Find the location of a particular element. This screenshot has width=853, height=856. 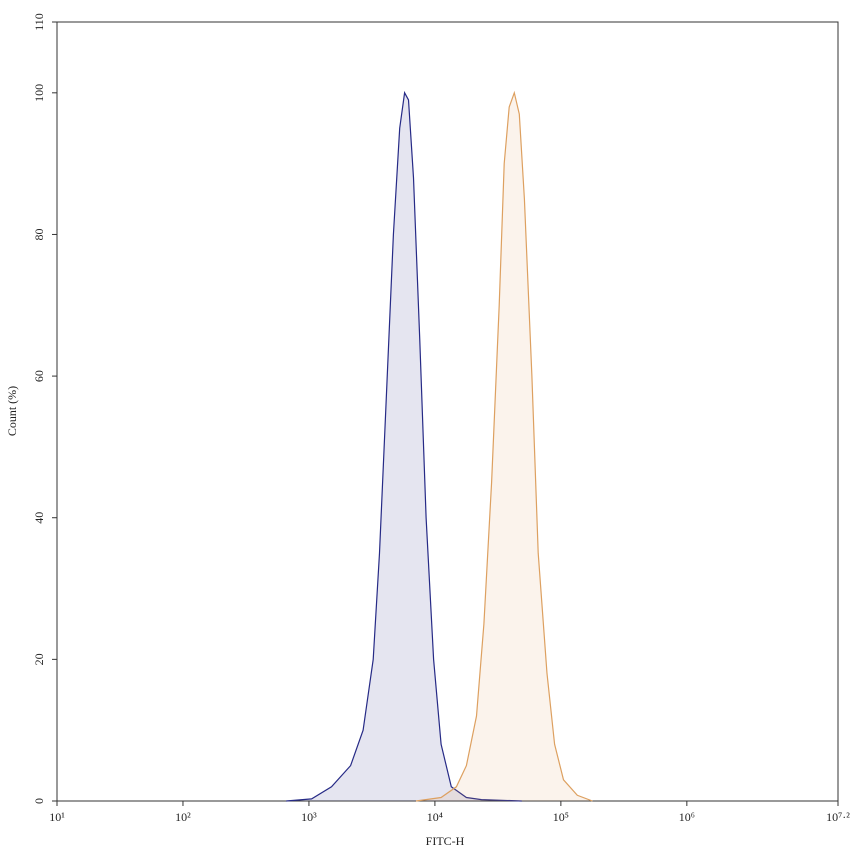

y-tick-label: 20 is located at coordinates (39, 659).